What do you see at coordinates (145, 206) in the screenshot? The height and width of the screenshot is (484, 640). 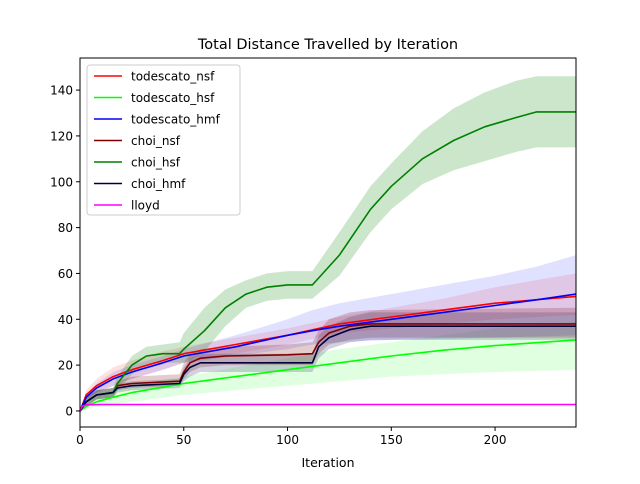 I see `legend-label-lloyd: lloyd` at bounding box center [145, 206].